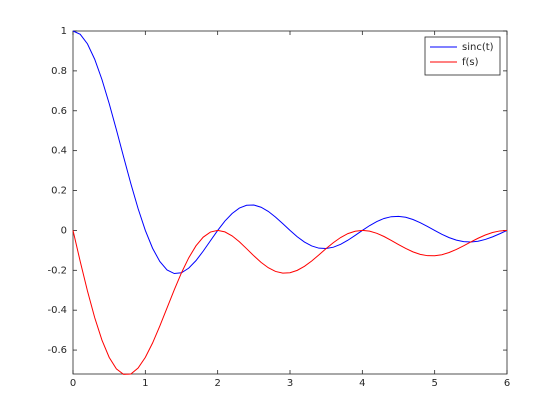 Image resolution: width=560 pixels, height=420 pixels. Describe the element at coordinates (57, 270) in the screenshot. I see `y-tick-label: -0.2` at that location.